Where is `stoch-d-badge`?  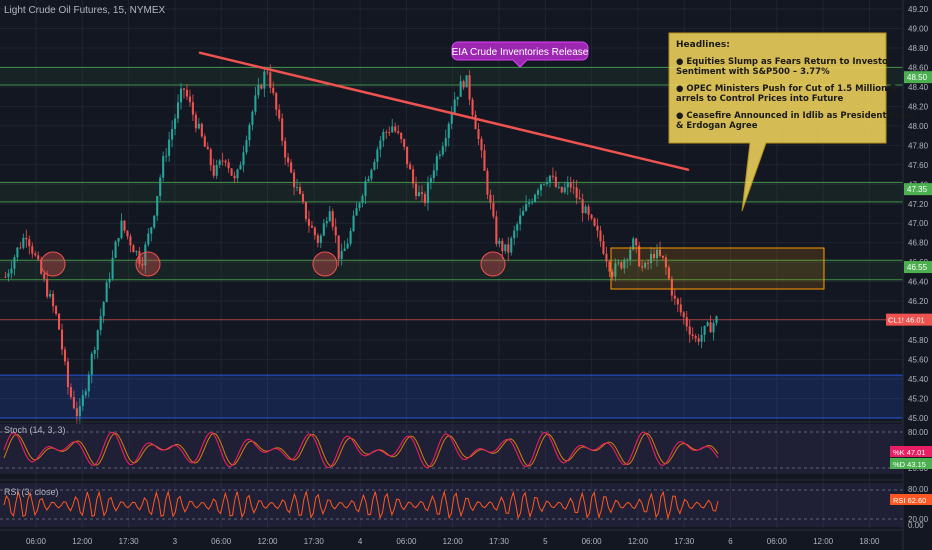
stoch-d-badge is located at coordinates (911, 463).